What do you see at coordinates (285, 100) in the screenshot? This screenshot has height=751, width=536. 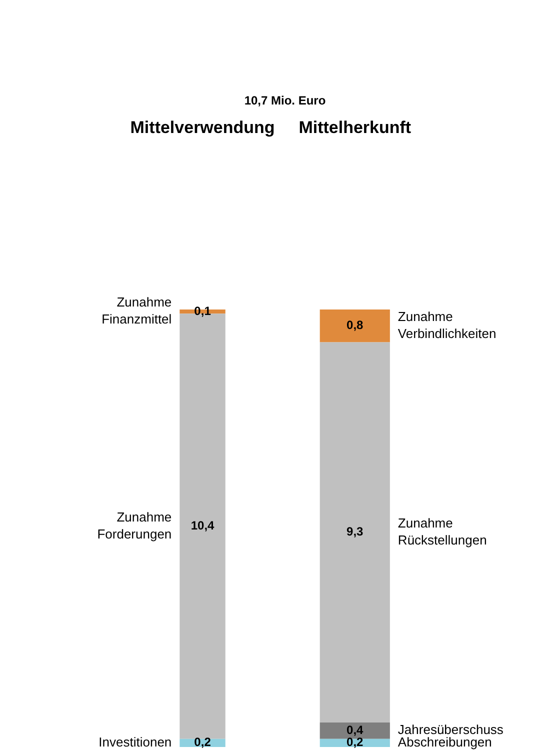 I see `chart-title: 10,7 Mio. Euro` at bounding box center [285, 100].